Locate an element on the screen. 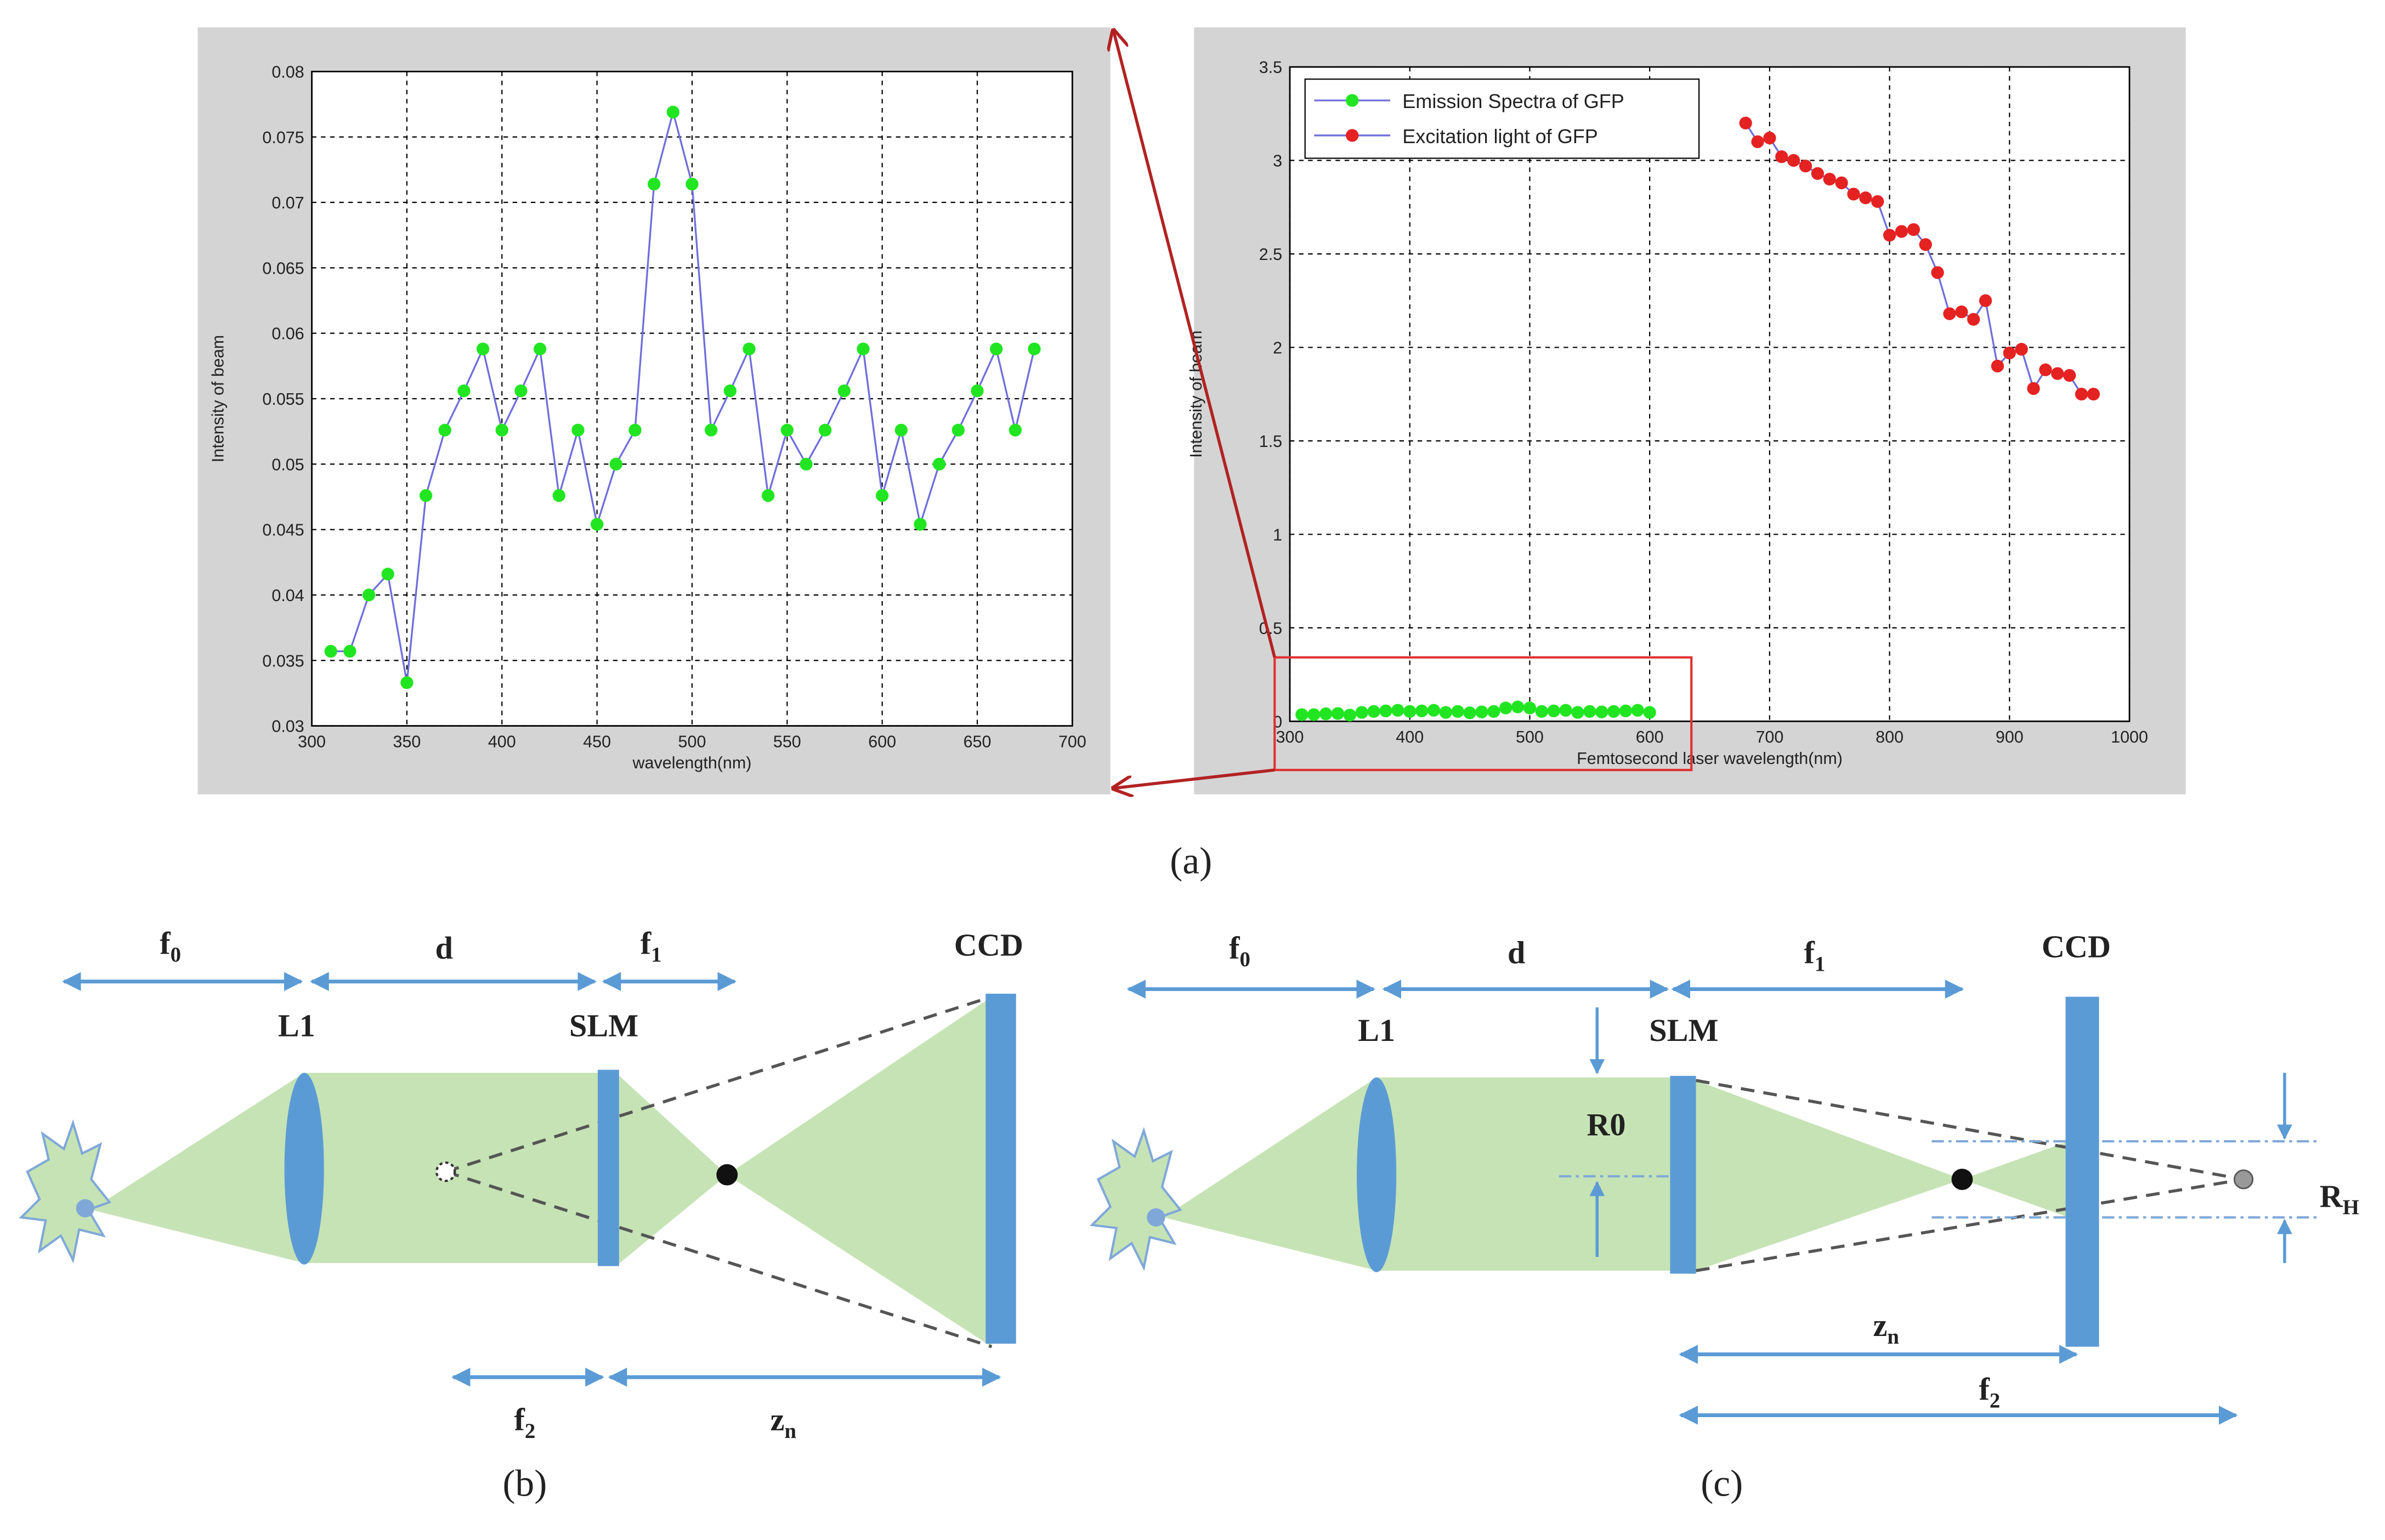 This screenshot has height=1540, width=2385. zoom-arrow is located at coordinates (1194, 344).